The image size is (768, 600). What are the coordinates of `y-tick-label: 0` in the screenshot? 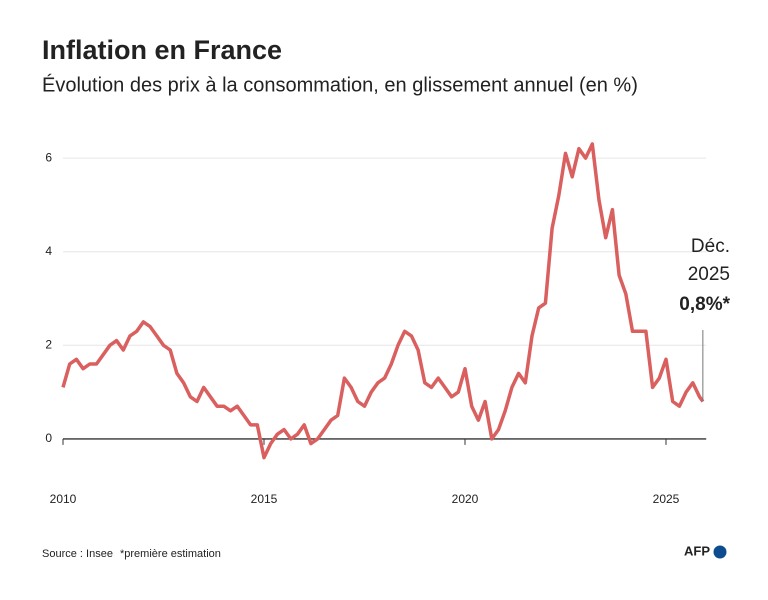 It's located at (48, 438).